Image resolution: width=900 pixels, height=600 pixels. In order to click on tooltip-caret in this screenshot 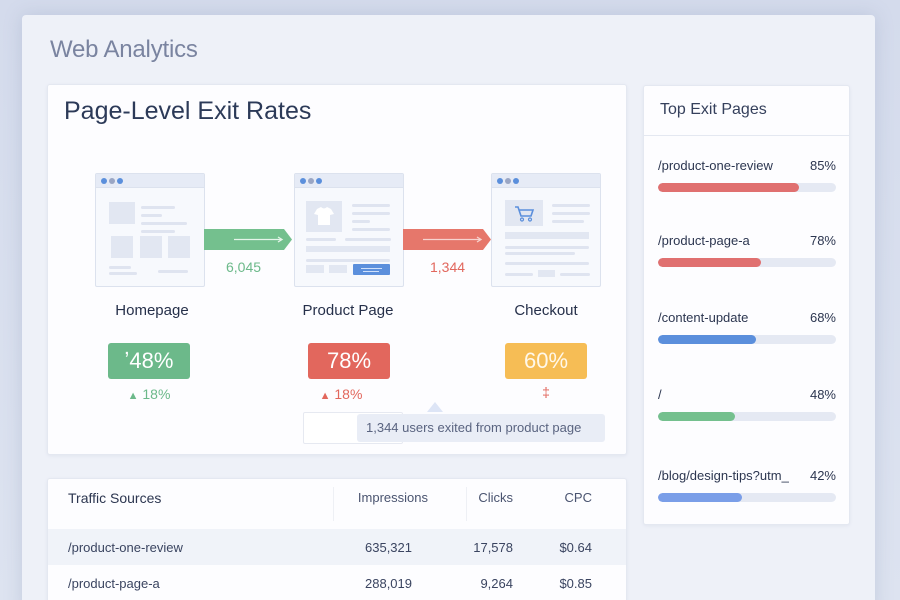, I will do `click(435, 407)`.